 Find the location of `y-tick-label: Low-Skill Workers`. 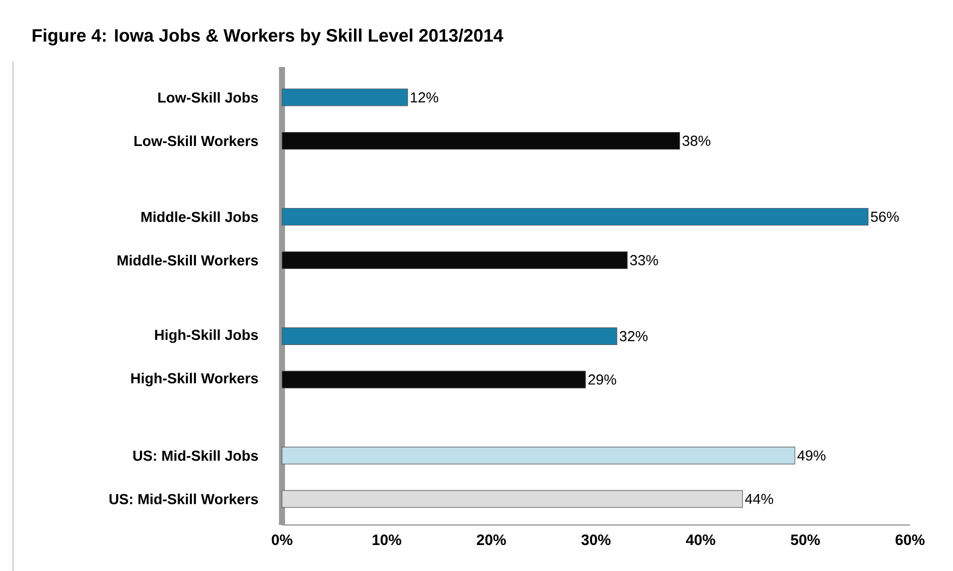

y-tick-label: Low-Skill Workers is located at coordinates (196, 140).